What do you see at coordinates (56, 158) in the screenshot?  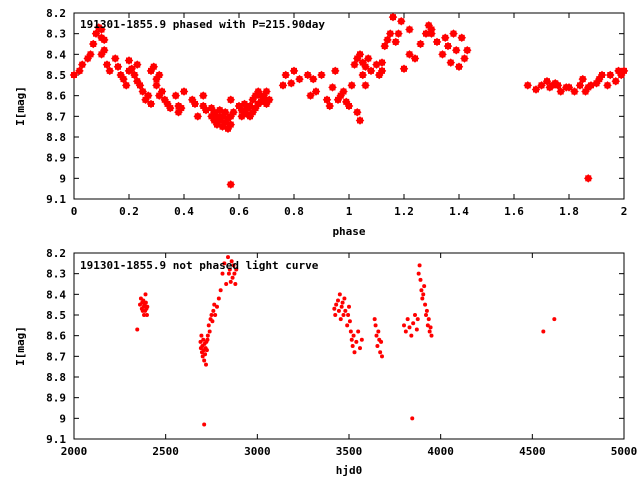 I see `y-tick-label: 8.9` at bounding box center [56, 158].